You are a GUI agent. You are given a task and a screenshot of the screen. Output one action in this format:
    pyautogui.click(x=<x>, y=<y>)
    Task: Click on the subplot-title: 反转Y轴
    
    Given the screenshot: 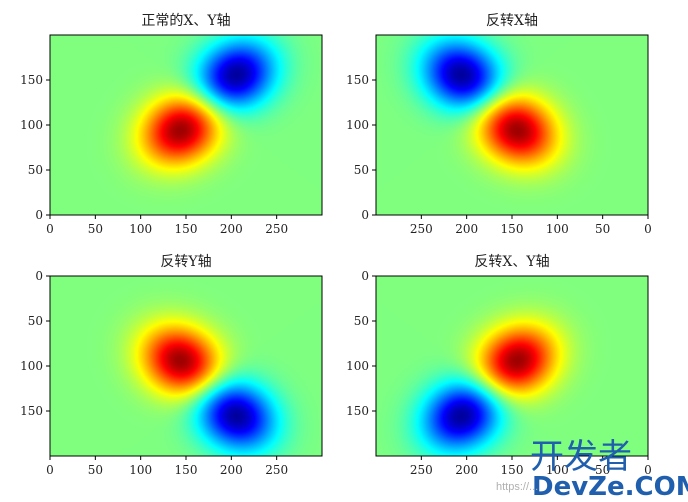 What is the action you would take?
    pyautogui.click(x=185, y=262)
    